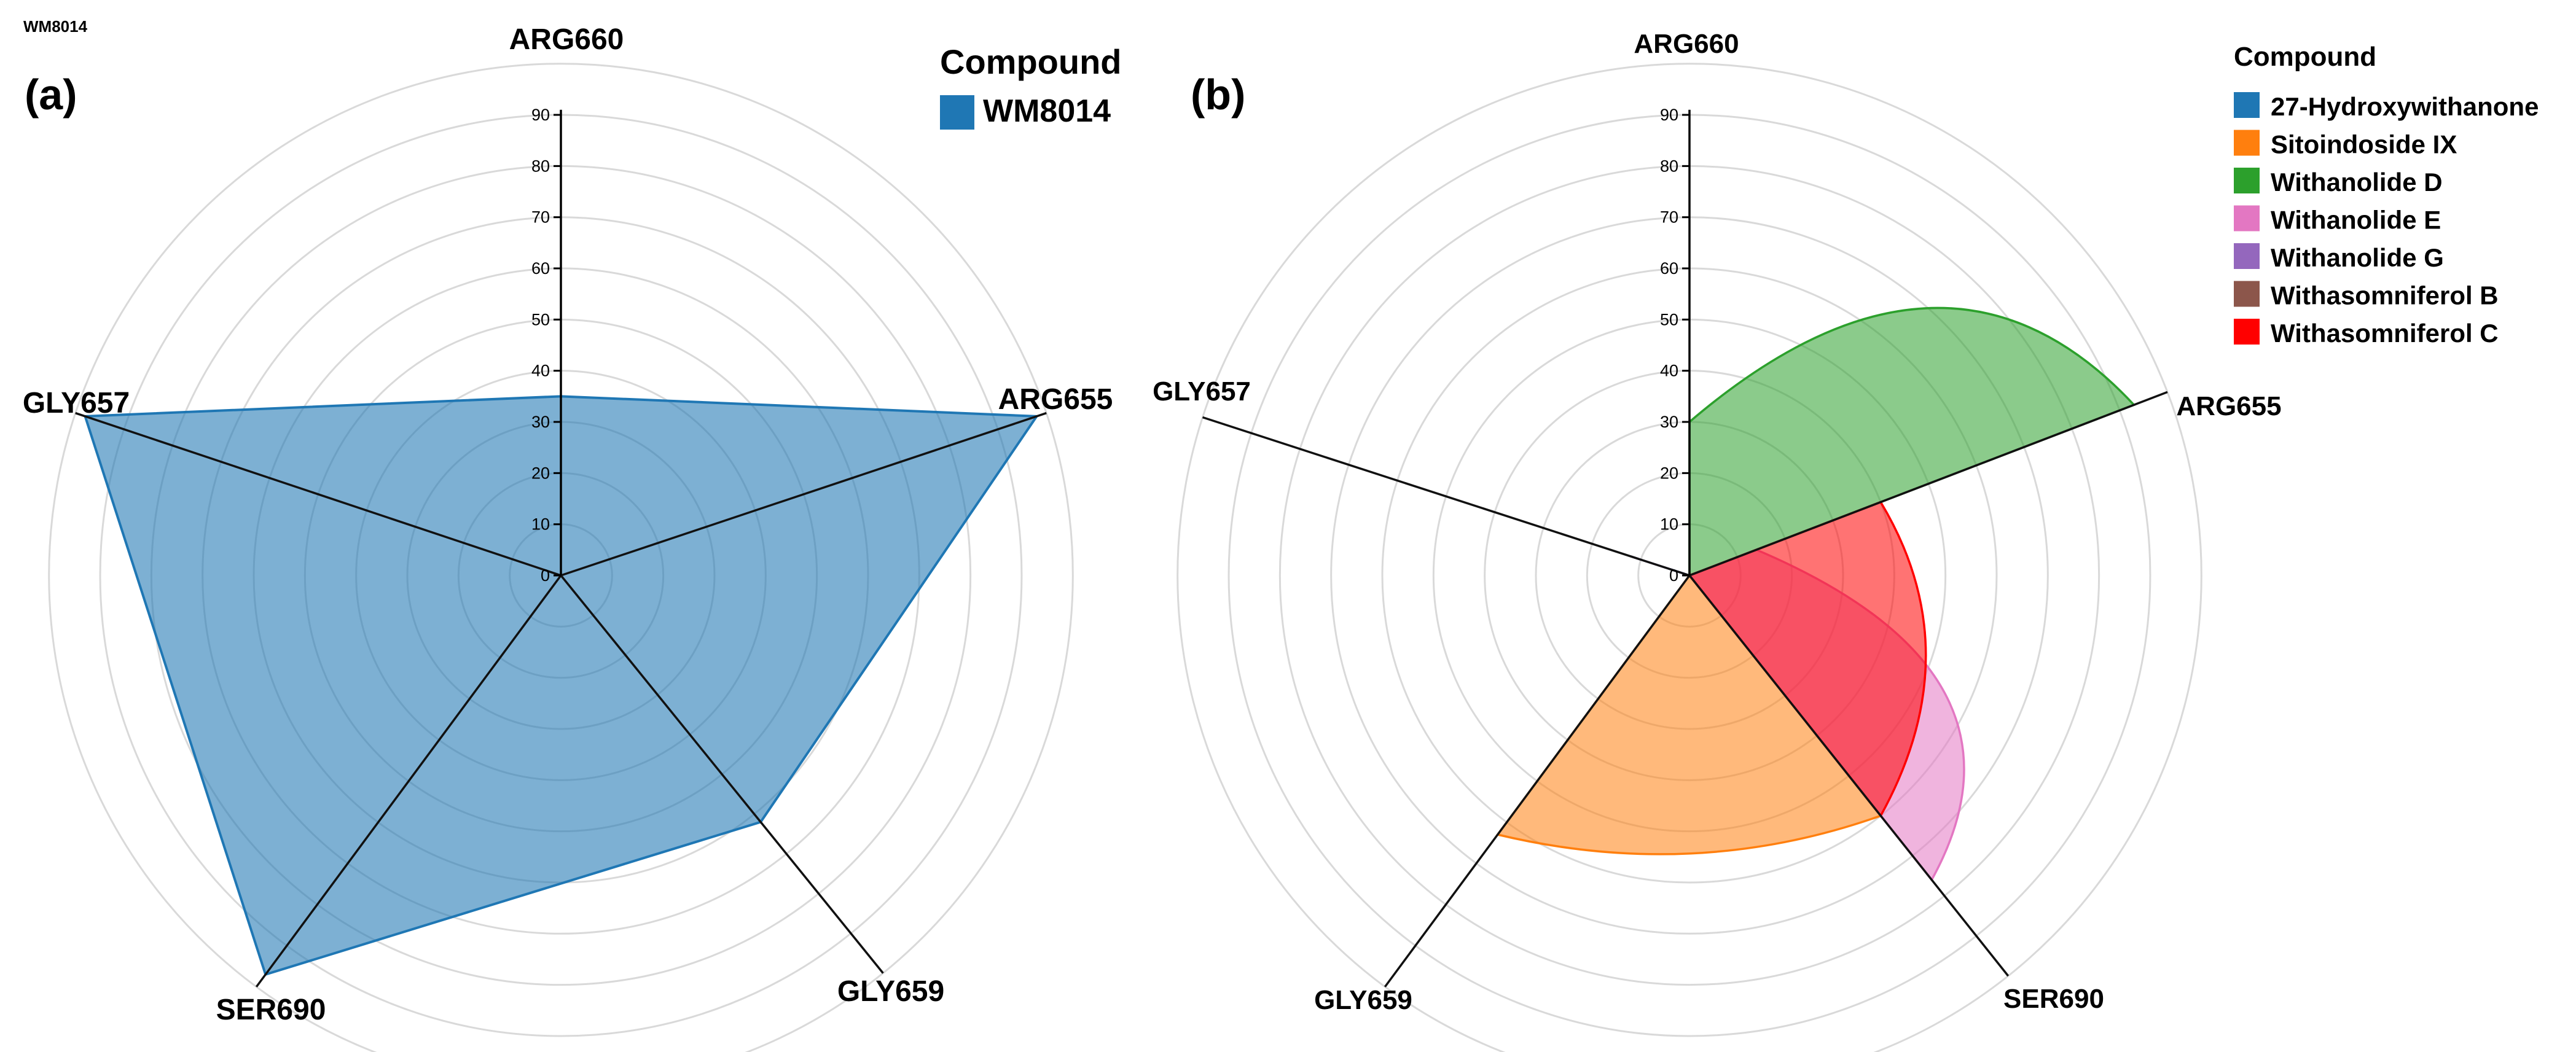 Image resolution: width=2576 pixels, height=1052 pixels. Describe the element at coordinates (2247, 180) in the screenshot. I see `legend-swatch-b-withanolide-d` at that location.